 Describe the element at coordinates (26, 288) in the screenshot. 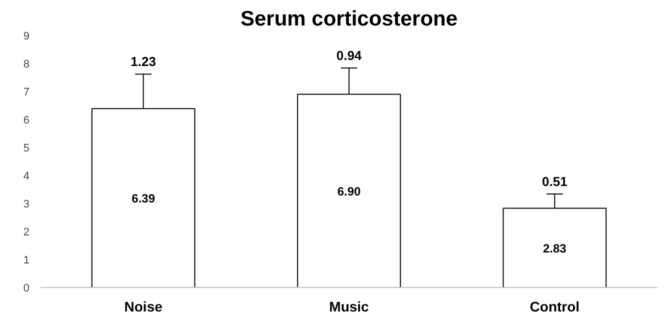

I see `y-tick-label: 0` at that location.